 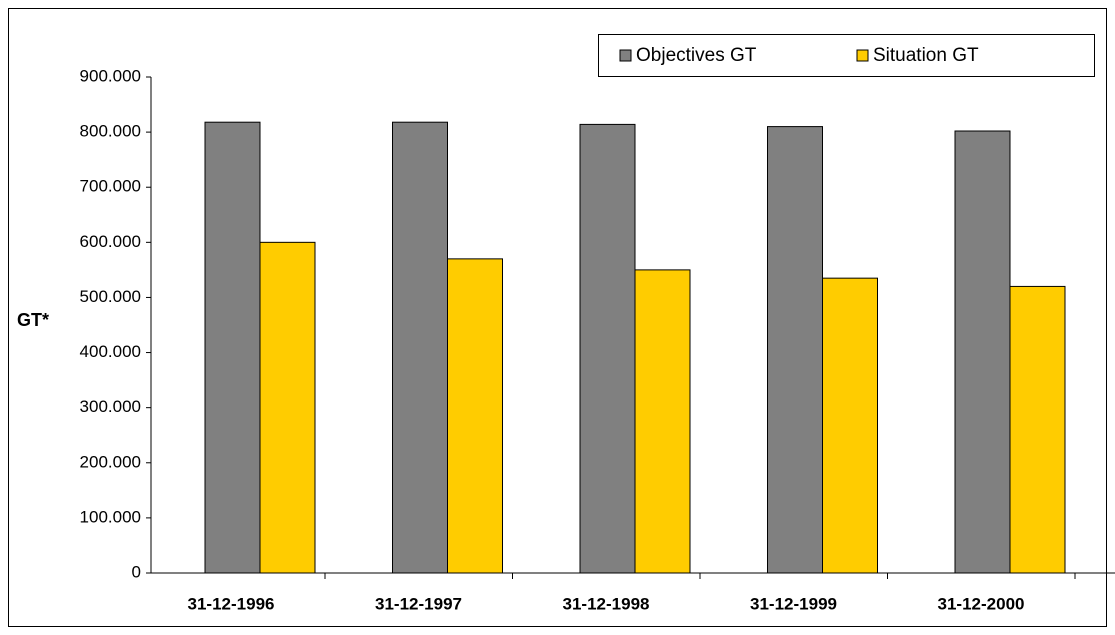 I want to click on y-tick-label: 200.000, so click(x=110, y=461).